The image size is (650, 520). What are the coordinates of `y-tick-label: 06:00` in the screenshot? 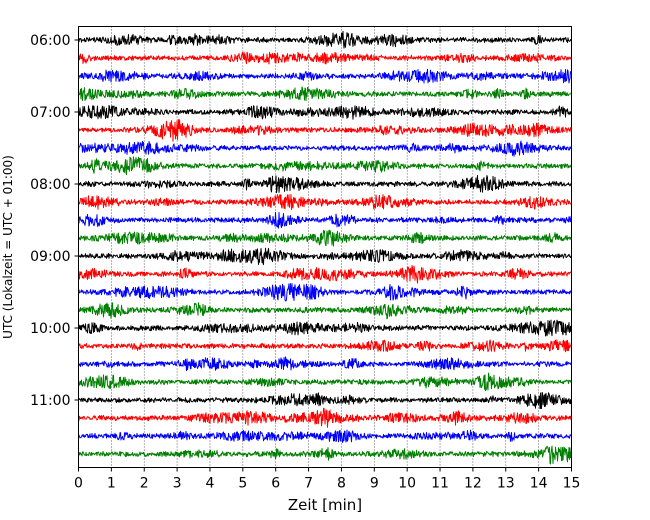 It's located at (50, 41).